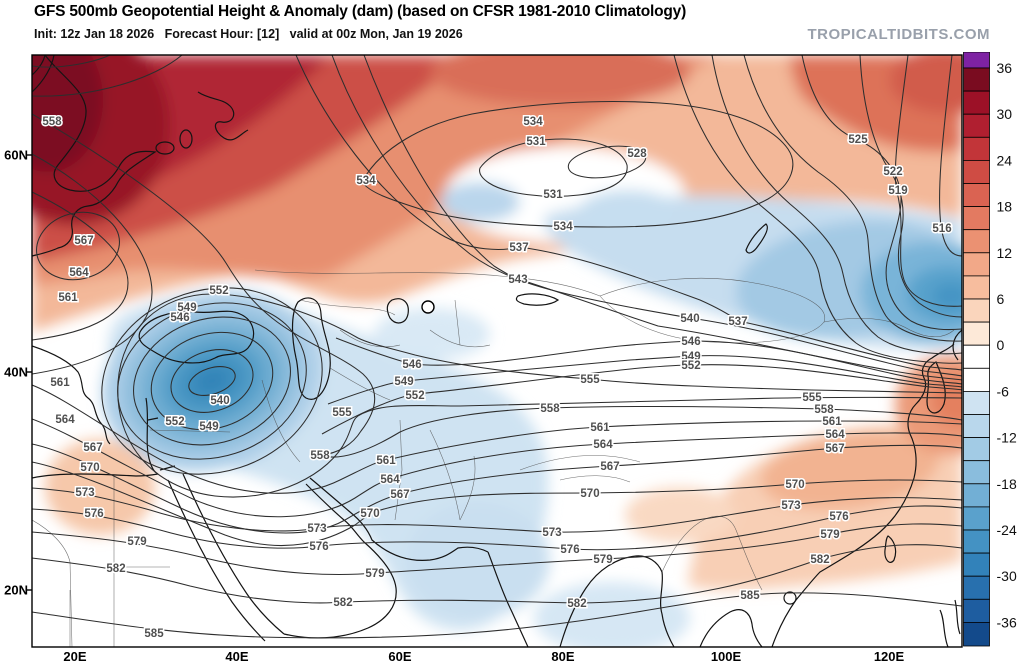 This screenshot has height=665, width=1024. I want to click on colorbar-tick-label: -6, so click(1003, 391).